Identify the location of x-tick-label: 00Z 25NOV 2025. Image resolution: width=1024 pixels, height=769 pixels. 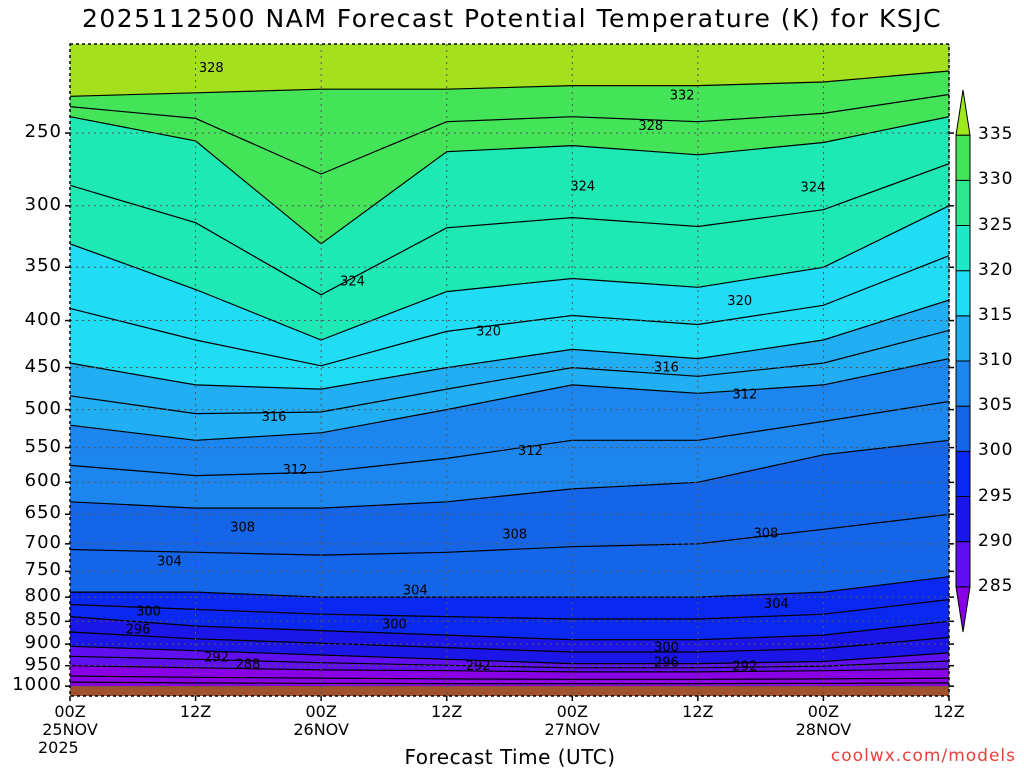
(70, 730).